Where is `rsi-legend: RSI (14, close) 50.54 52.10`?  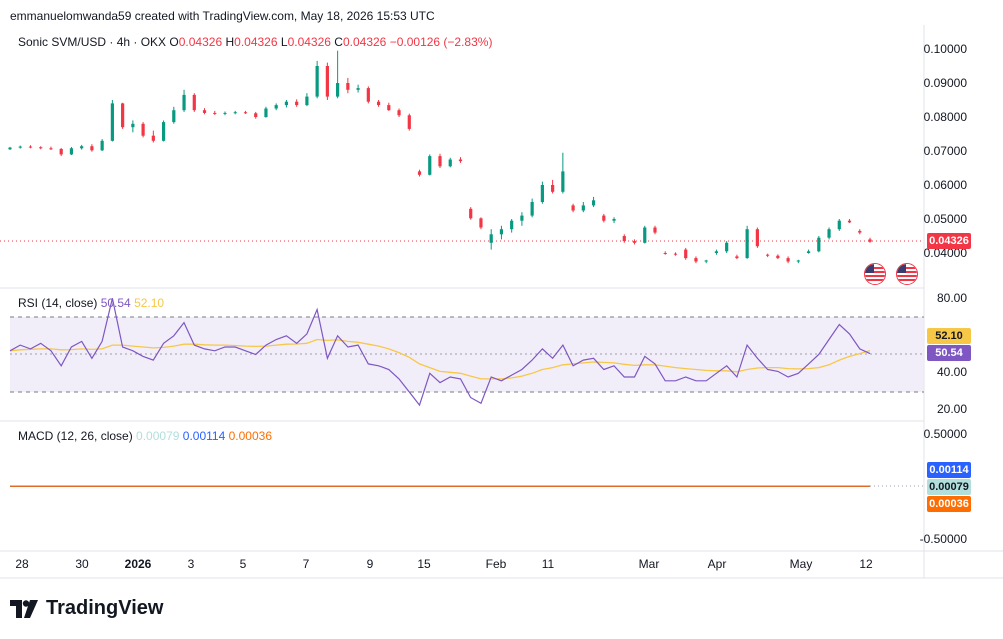
rsi-legend: RSI (14, close) 50.54 52.10 is located at coordinates (91, 303).